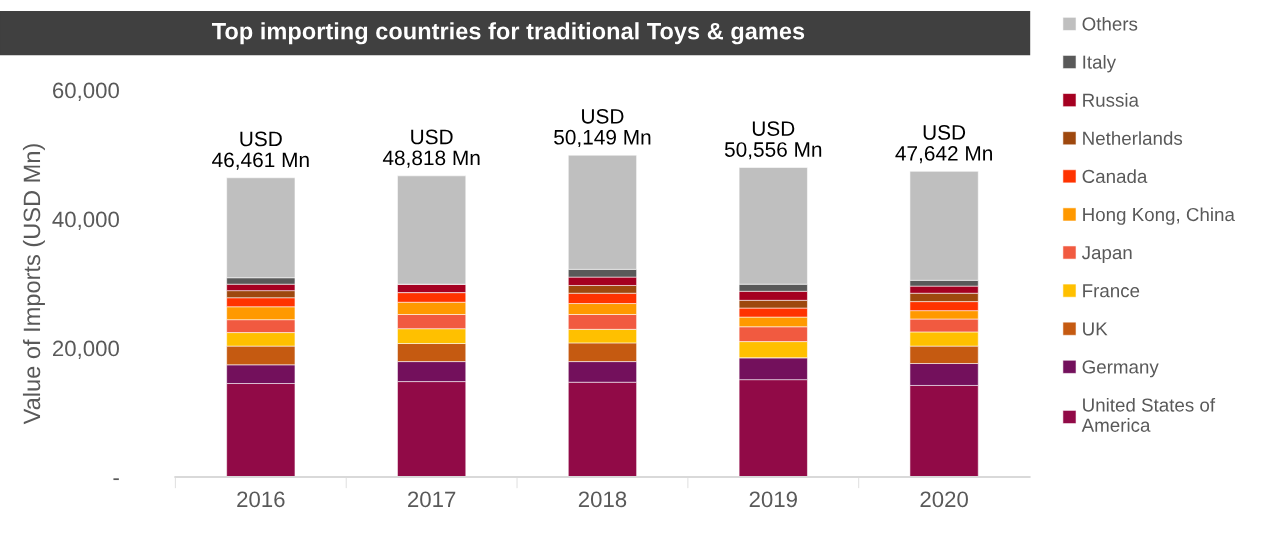  Describe the element at coordinates (85, 220) in the screenshot. I see `y-tick-label: 40,000` at that location.